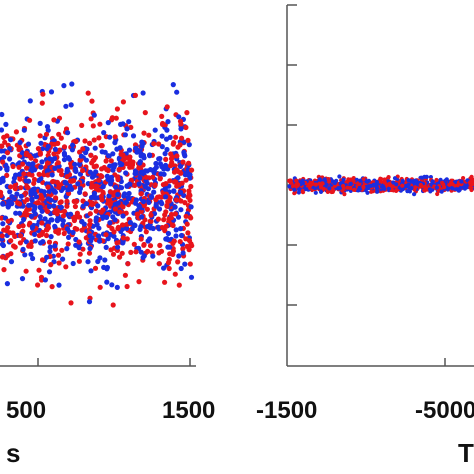  What do you see at coordinates (466, 453) in the screenshot?
I see `right-x-axis-label: T` at bounding box center [466, 453].